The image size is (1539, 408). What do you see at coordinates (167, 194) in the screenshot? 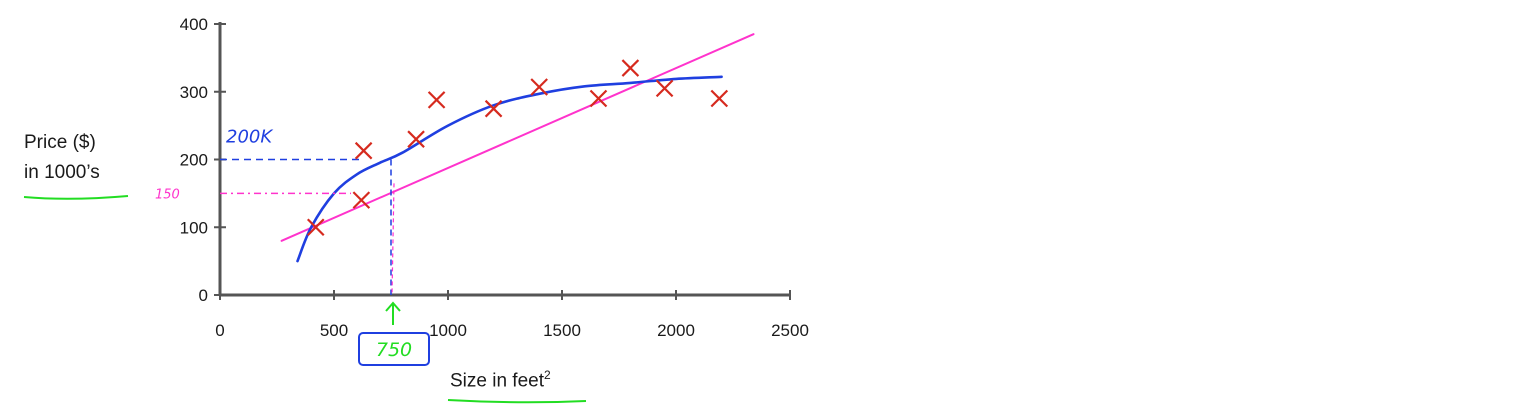
I see `pink-value-label: 150` at bounding box center [167, 194].